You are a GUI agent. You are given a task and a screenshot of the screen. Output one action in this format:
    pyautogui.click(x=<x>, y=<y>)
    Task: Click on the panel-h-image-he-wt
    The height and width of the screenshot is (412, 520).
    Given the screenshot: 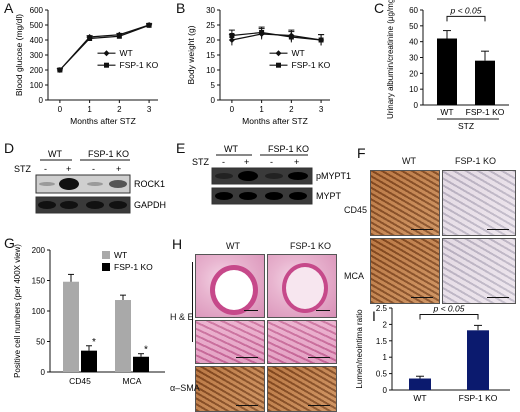 What is the action you would take?
    pyautogui.click(x=230, y=342)
    